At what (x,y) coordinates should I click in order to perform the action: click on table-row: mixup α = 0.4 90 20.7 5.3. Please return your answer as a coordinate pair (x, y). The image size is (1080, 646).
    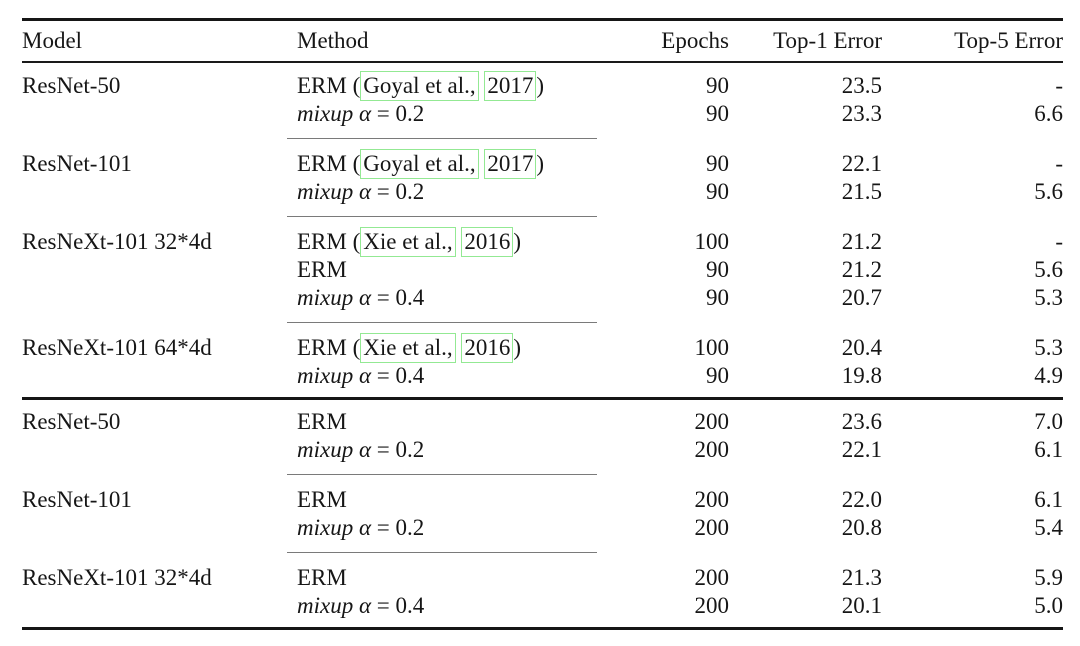
    Looking at the image, I should click on (542, 298).